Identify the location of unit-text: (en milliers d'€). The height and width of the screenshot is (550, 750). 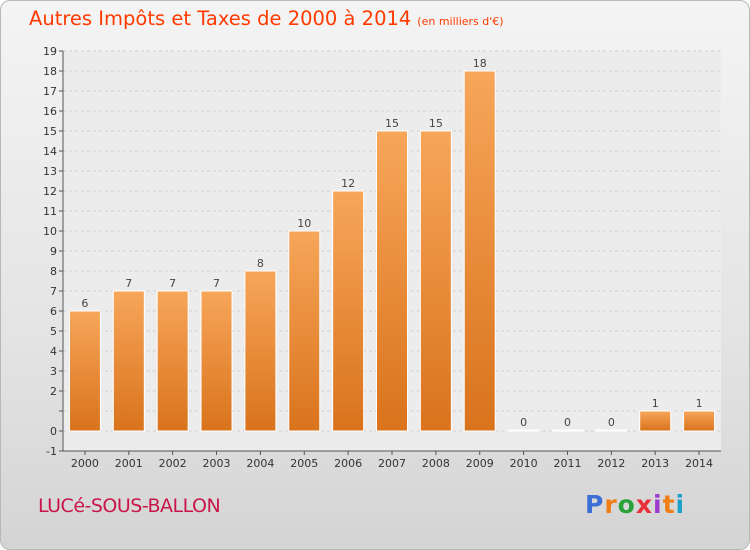
(460, 21).